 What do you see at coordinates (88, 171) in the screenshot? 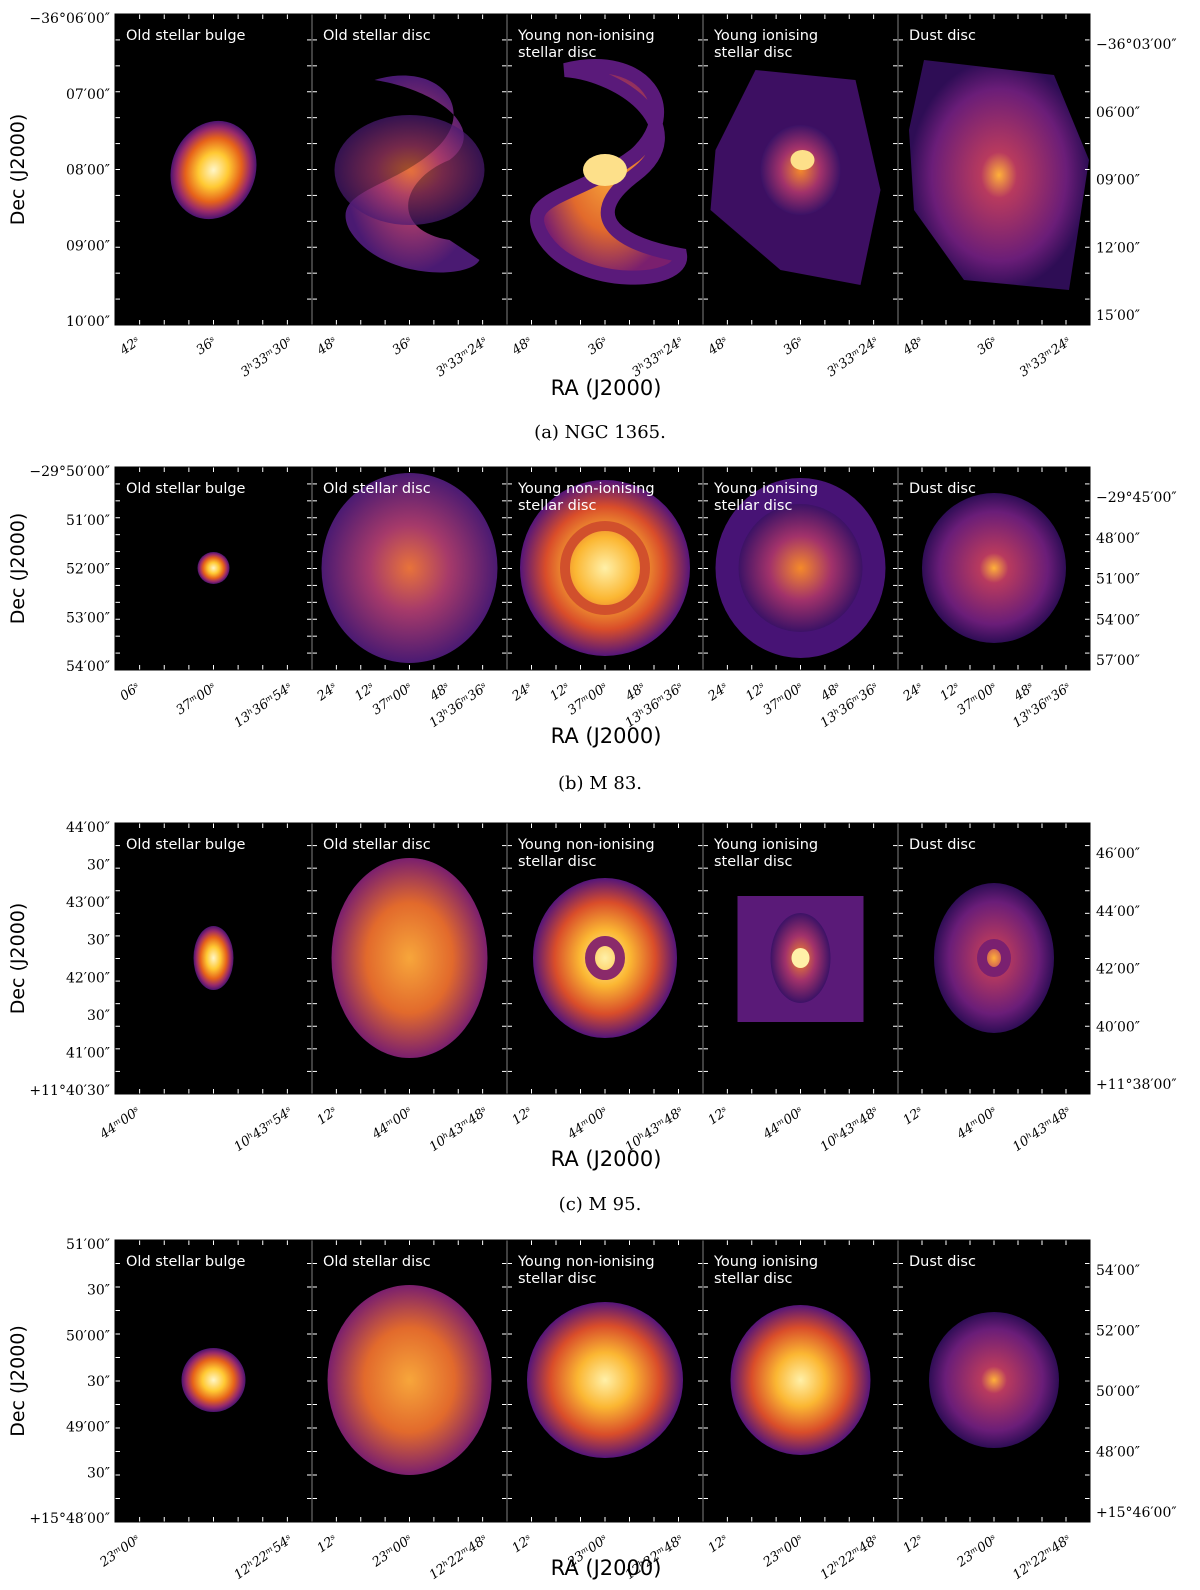
I see `dec-tick-label: 08′00″` at bounding box center [88, 171].